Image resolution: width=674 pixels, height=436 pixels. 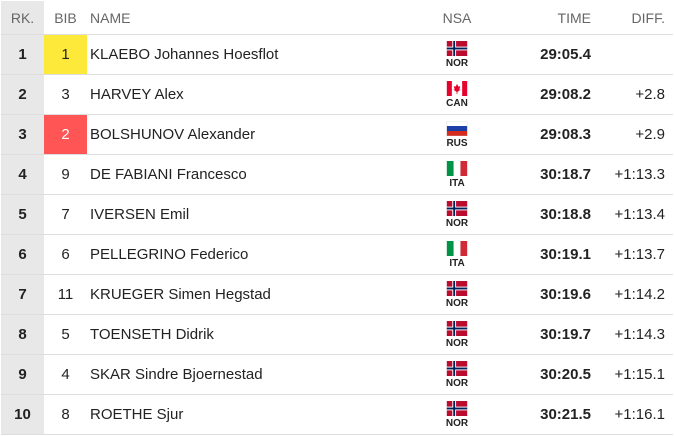 What do you see at coordinates (22, 414) in the screenshot?
I see `rank: 10` at bounding box center [22, 414].